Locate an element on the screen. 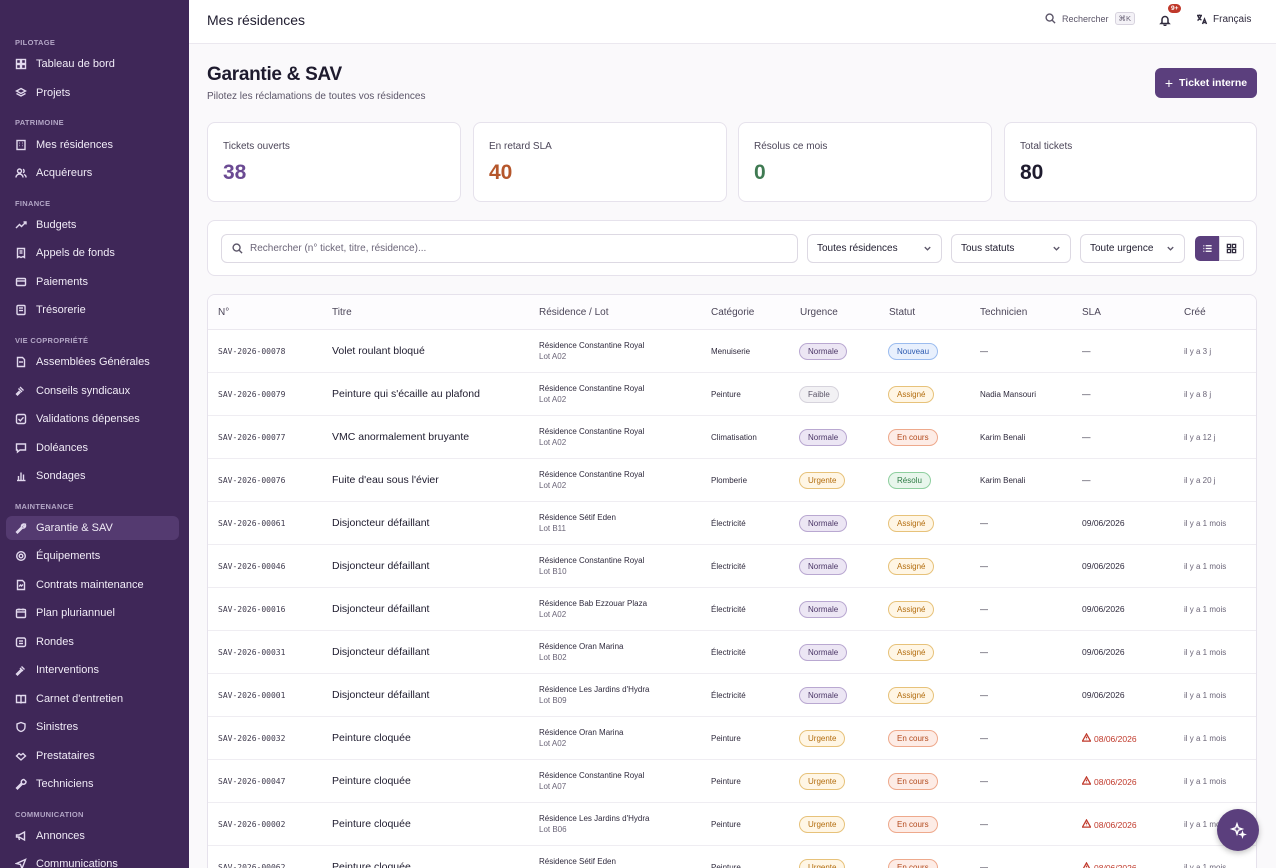 This screenshot has height=868, width=1276. sidebar-item-paiements: Paiements is located at coordinates (92, 282).